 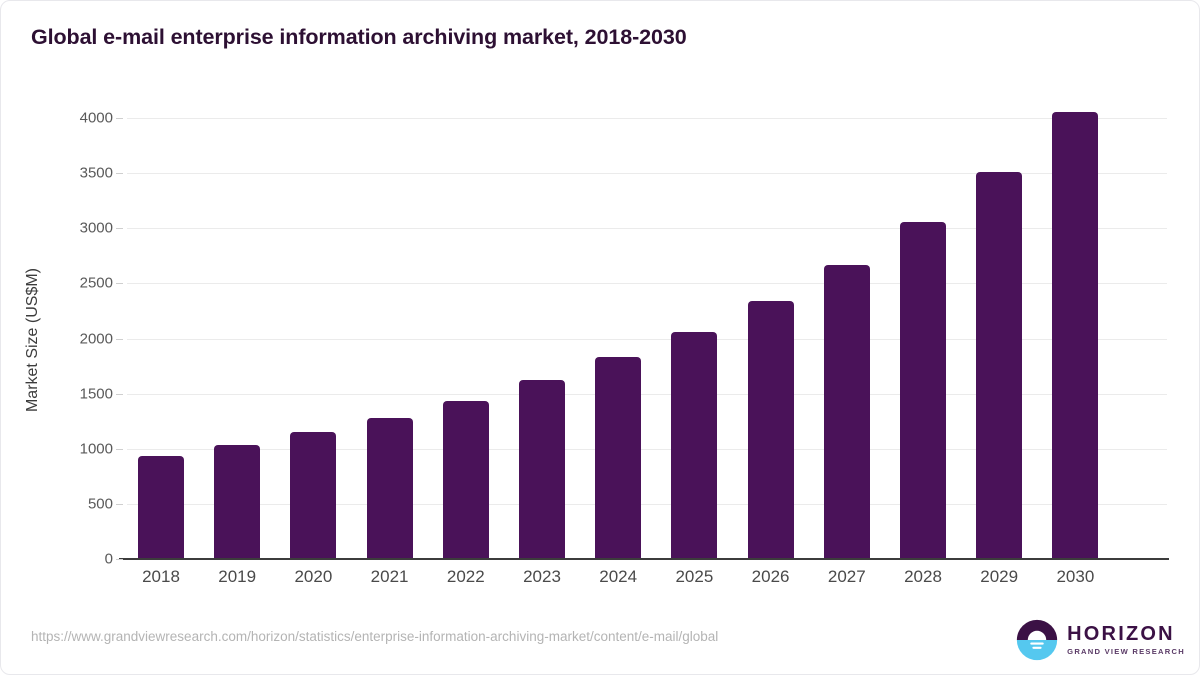 I want to click on logo-text: HORIZON GRAND VIEW RESEARCH, so click(x=1126, y=640).